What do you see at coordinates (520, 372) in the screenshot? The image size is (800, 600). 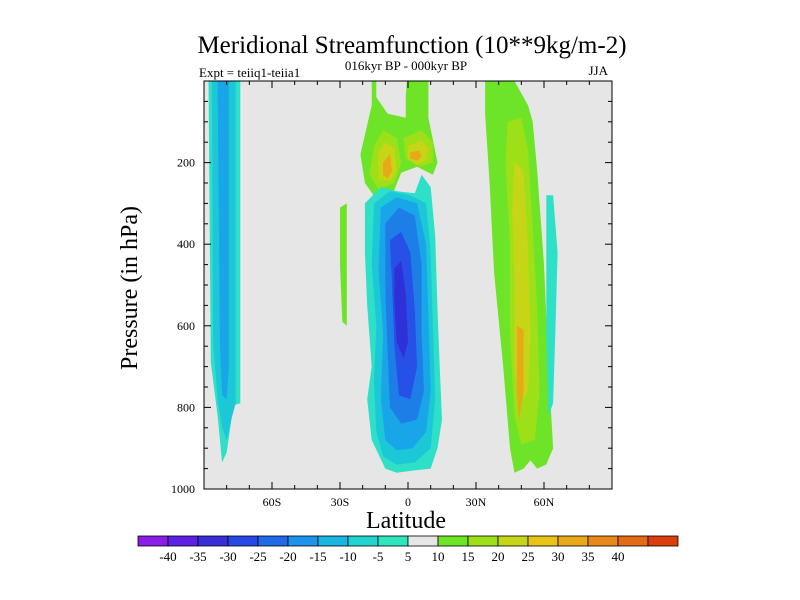 I see `contour-northern-positive-band-l4` at bounding box center [520, 372].